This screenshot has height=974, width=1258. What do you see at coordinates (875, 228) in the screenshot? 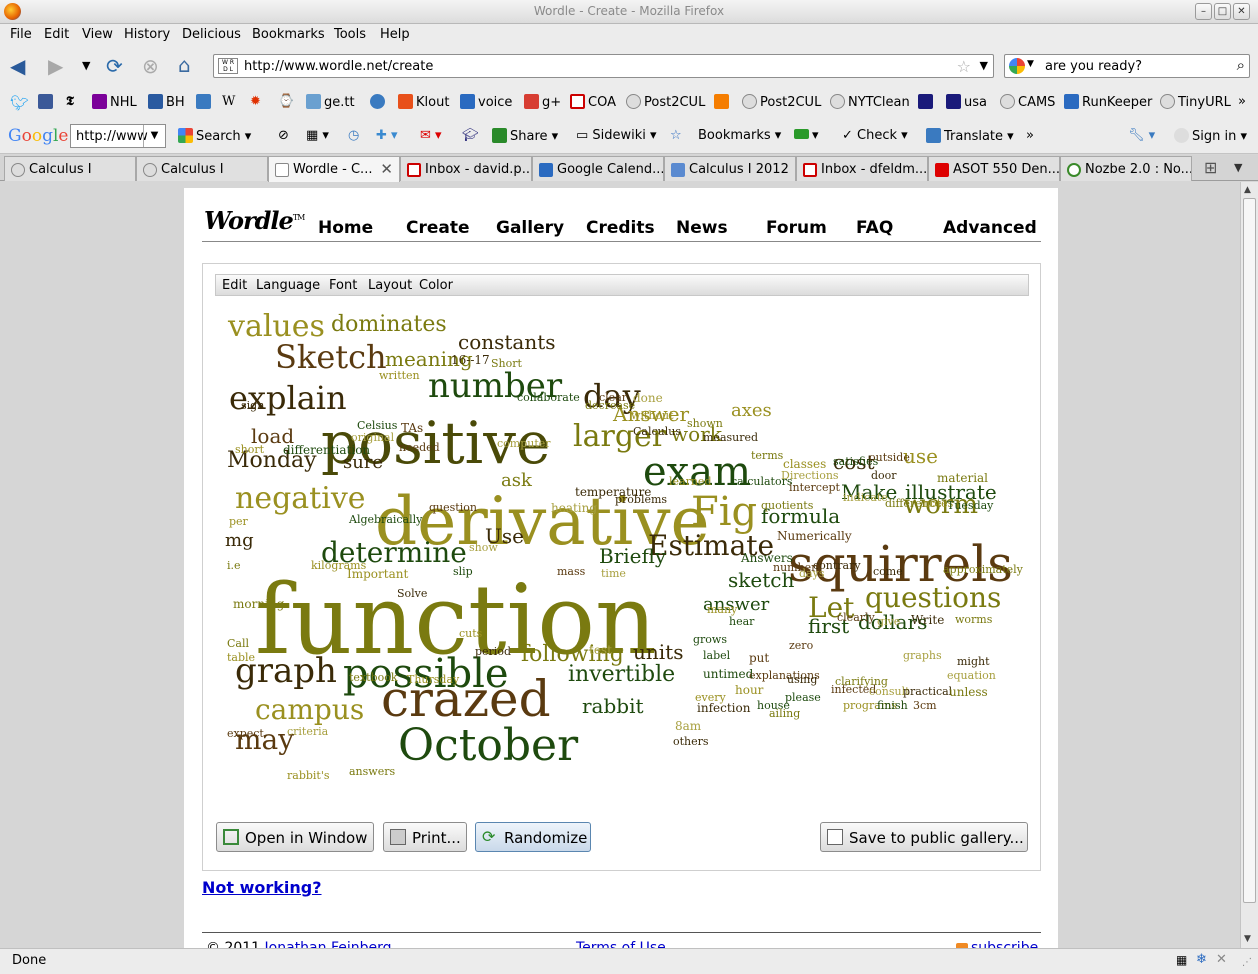
I see `nav-faq: FAQ` at bounding box center [875, 228].